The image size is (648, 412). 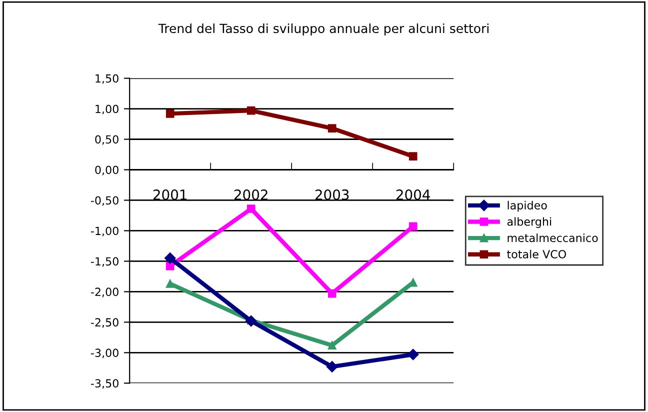 I want to click on y-tick-label: 0,00, so click(x=106, y=171).